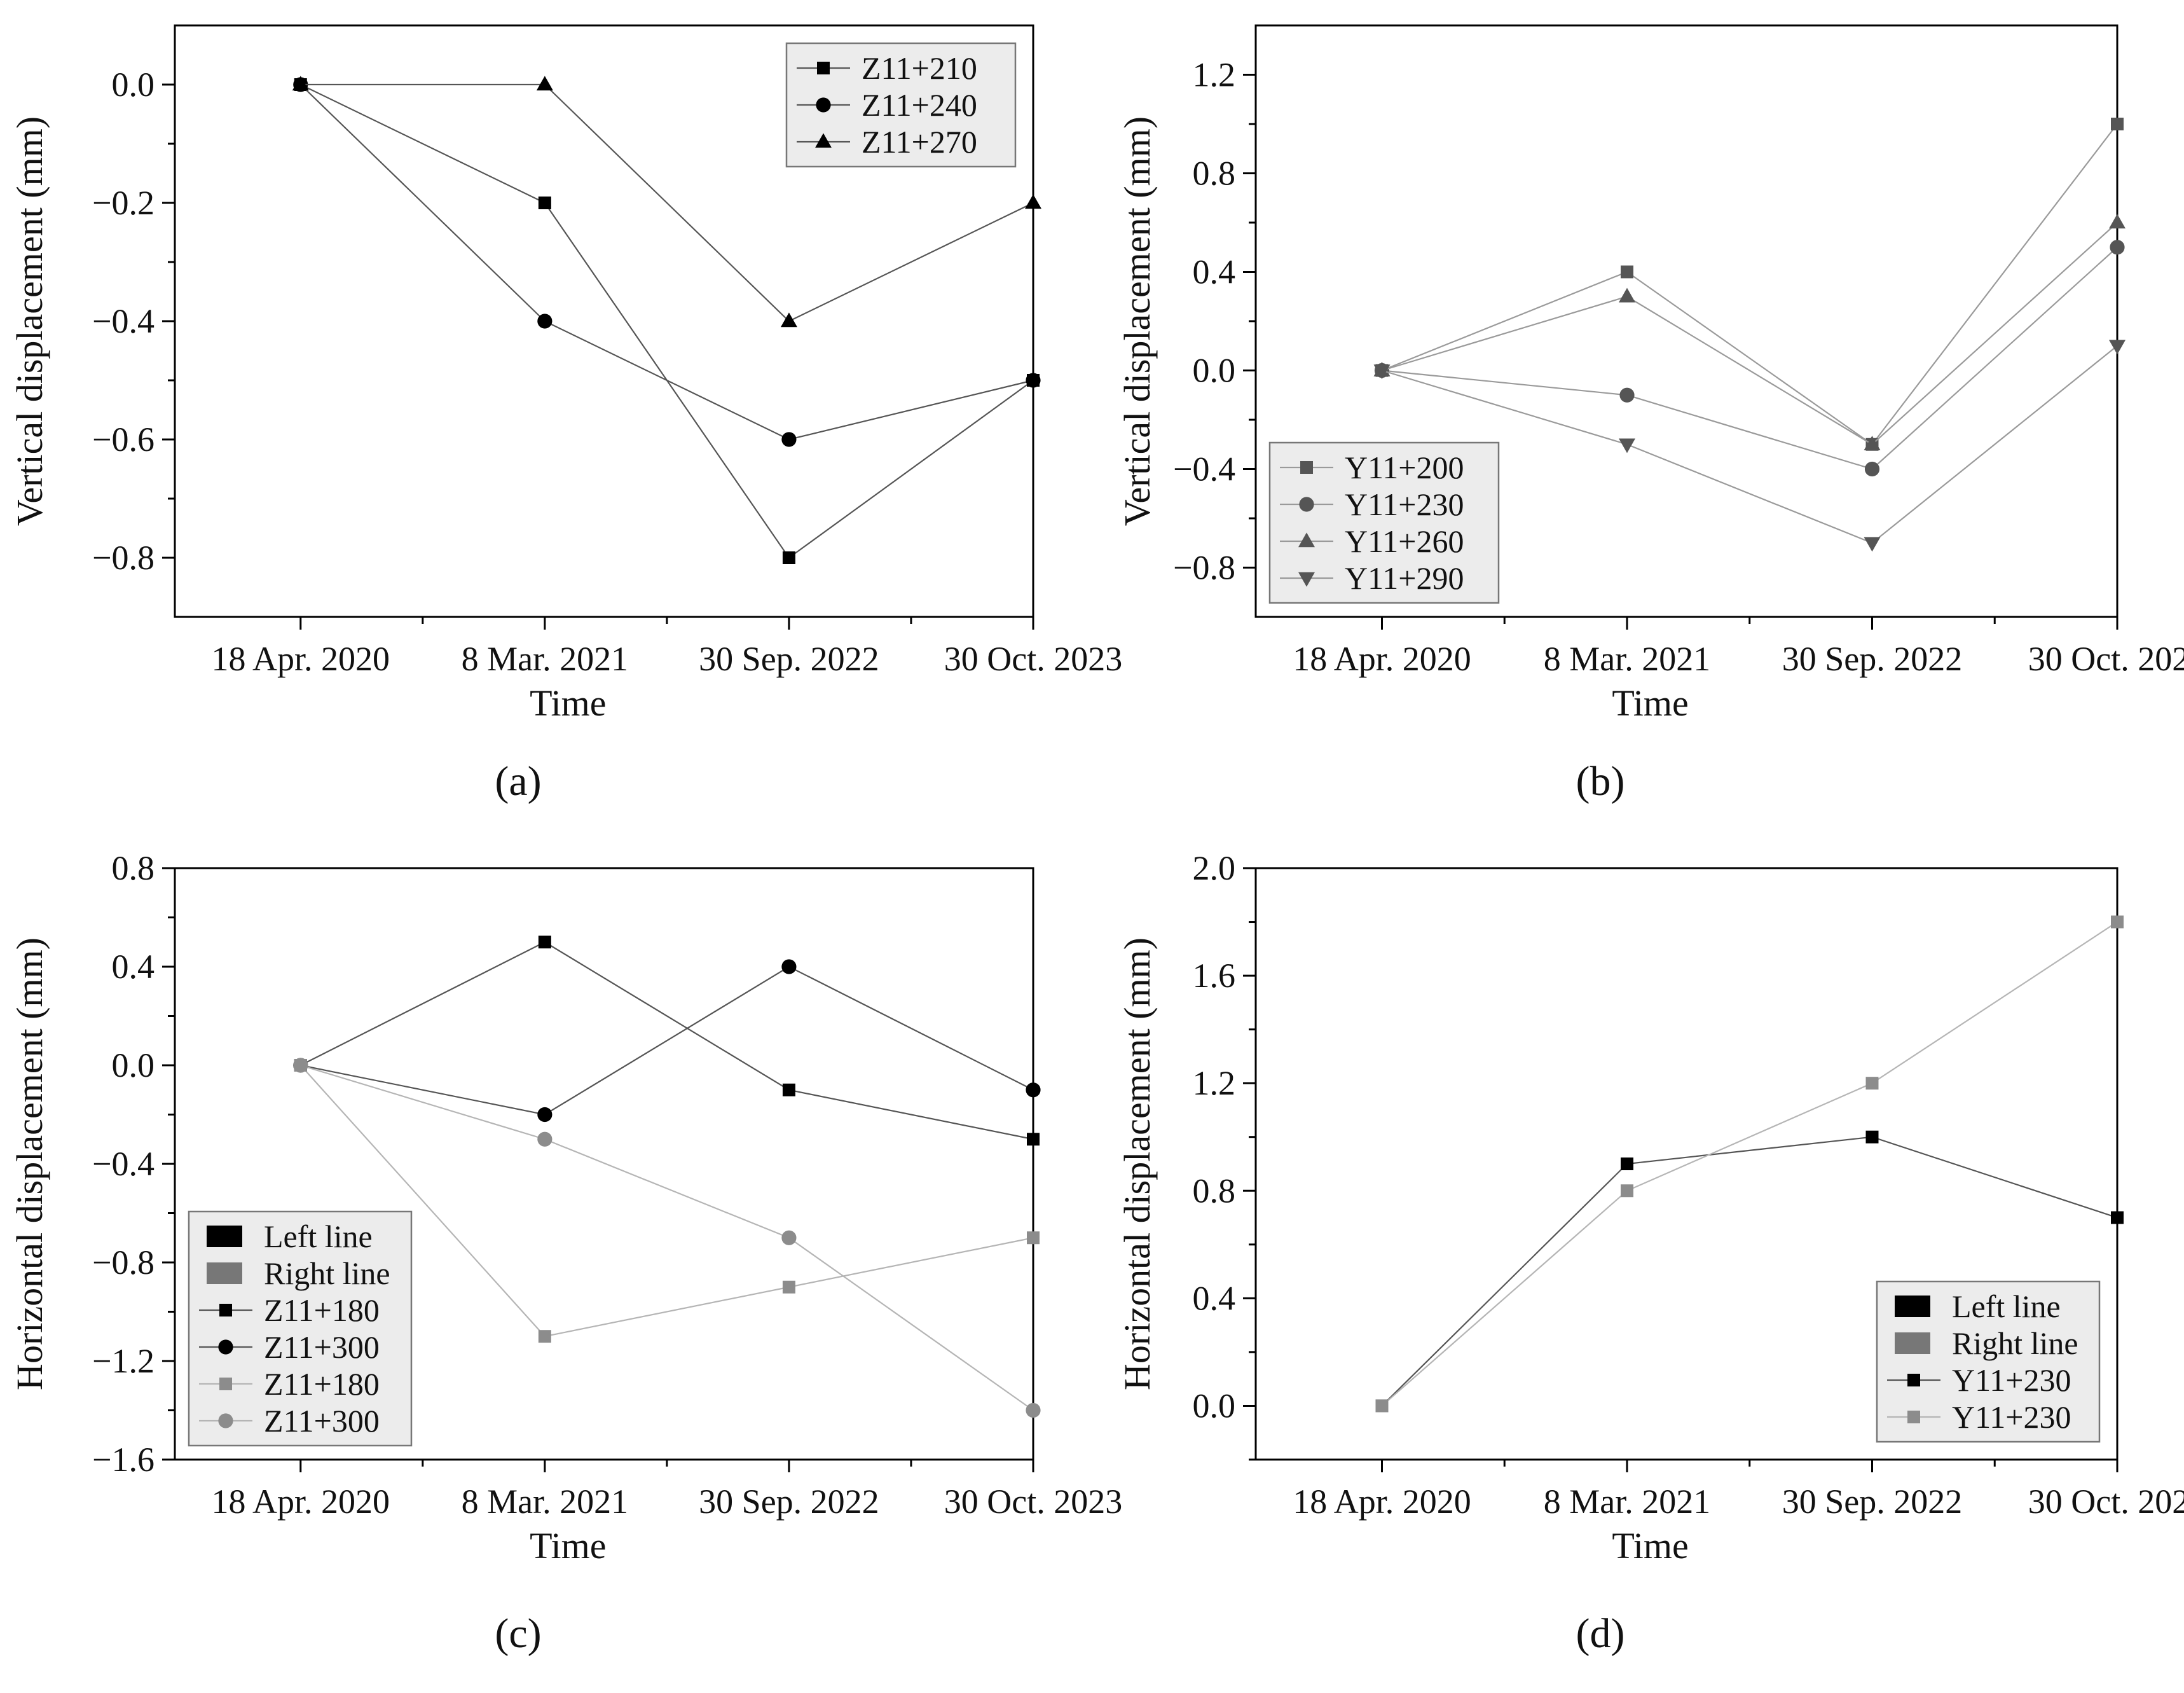 This screenshot has width=2184, height=1693. What do you see at coordinates (322, 1421) in the screenshot?
I see `legend-label: Z11+300` at bounding box center [322, 1421].